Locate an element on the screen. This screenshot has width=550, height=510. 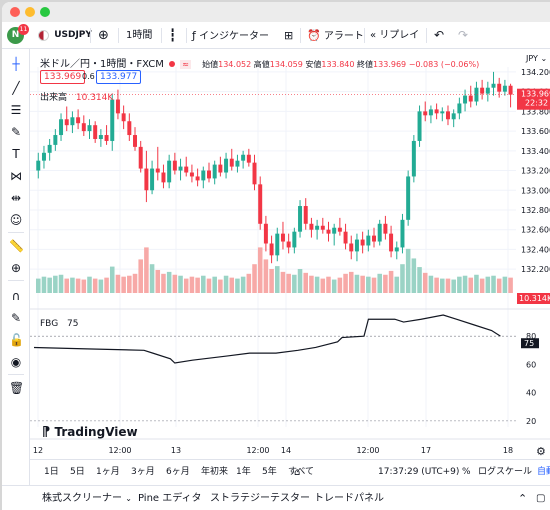
settings-gear-icon: ⚙ is located at coordinates (541, 451).